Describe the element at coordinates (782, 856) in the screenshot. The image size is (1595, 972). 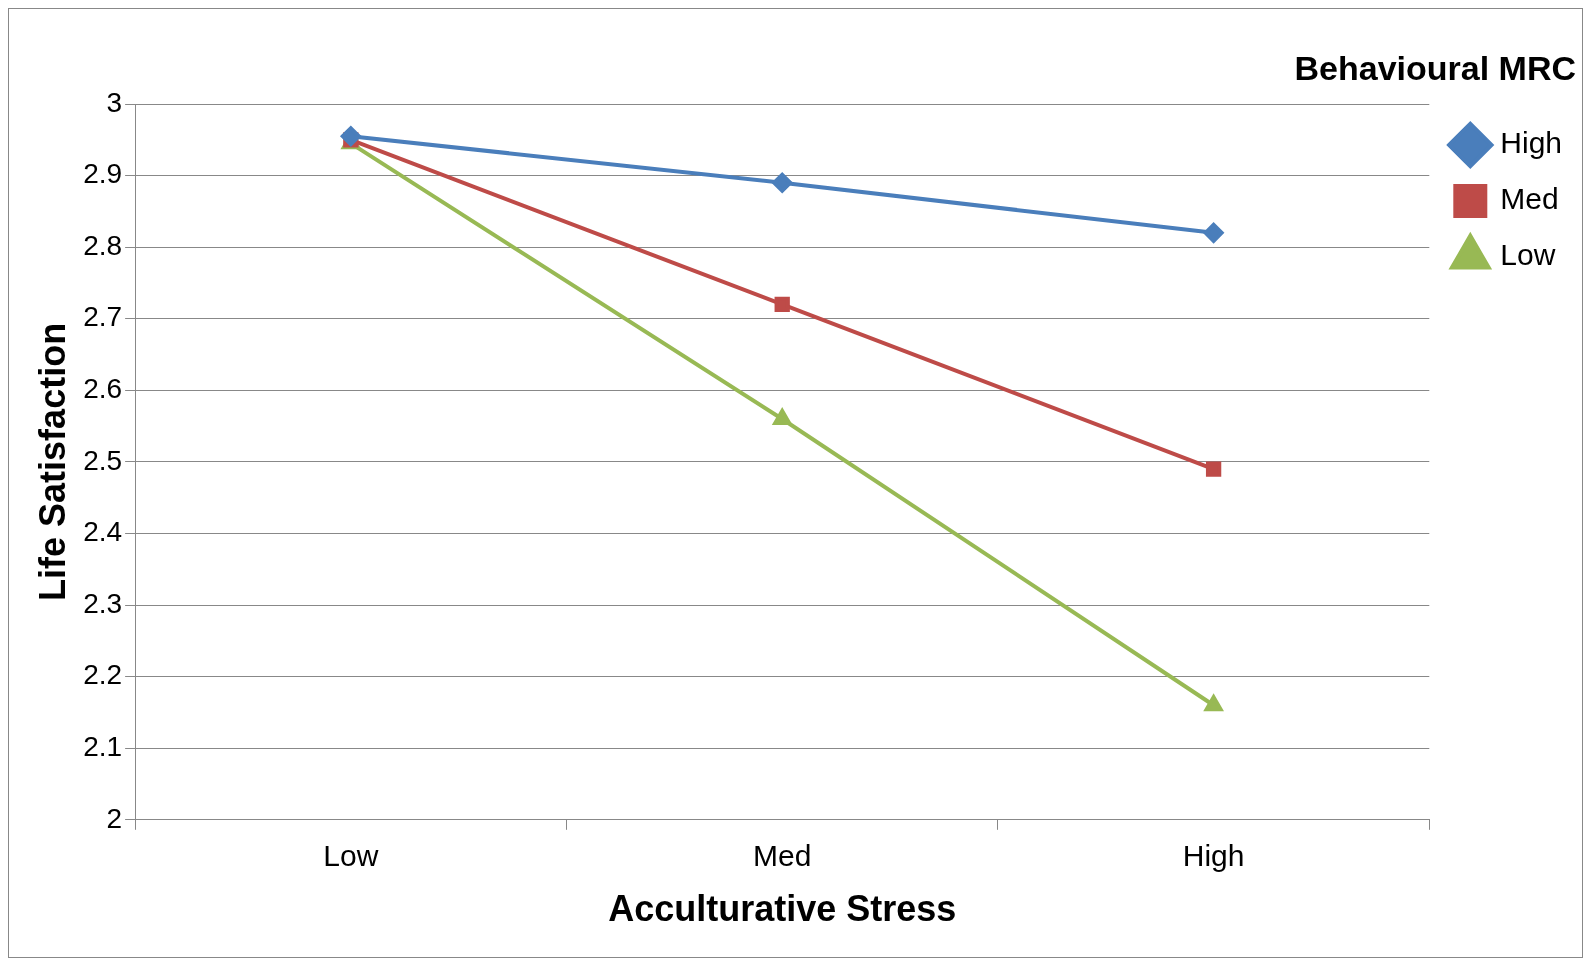
I see `x-tick-label: Med` at that location.